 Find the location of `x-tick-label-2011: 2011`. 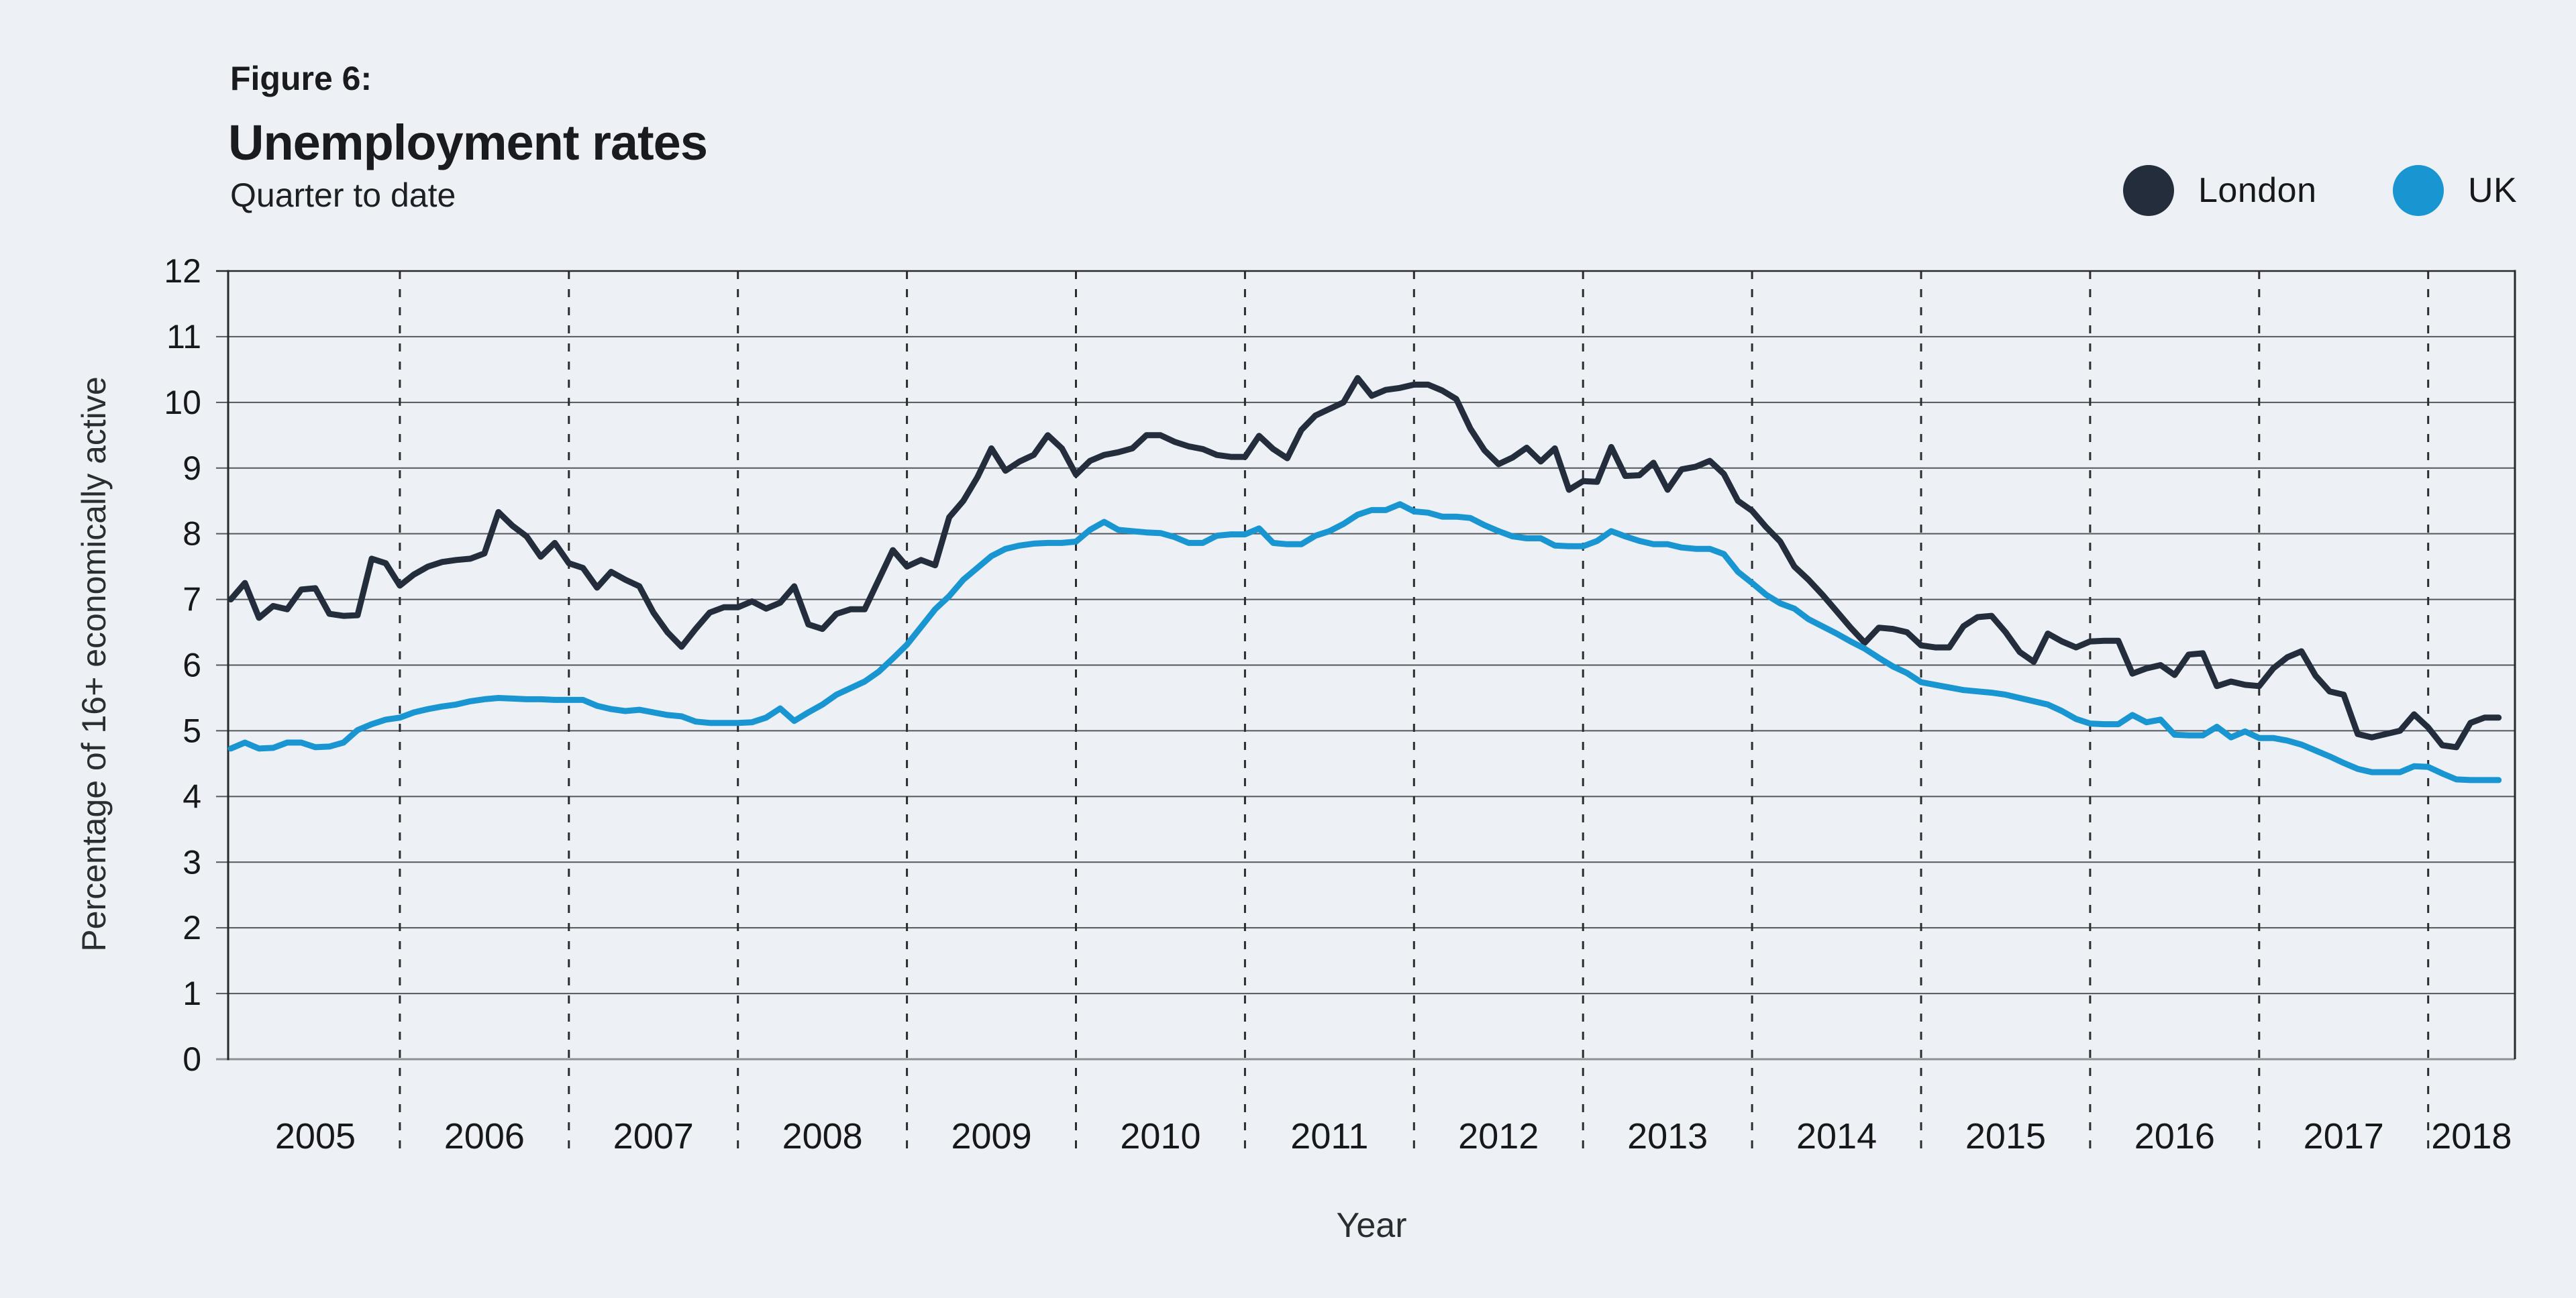

x-tick-label-2011: 2011 is located at coordinates (1329, 1136).